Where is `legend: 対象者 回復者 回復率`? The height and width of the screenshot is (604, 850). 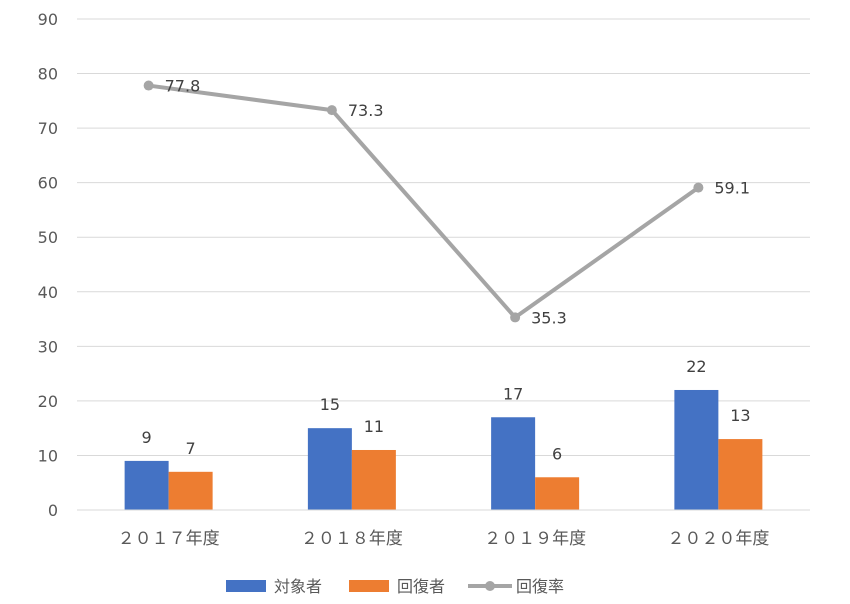
legend: 対象者 回復者 回復率 is located at coordinates (395, 586).